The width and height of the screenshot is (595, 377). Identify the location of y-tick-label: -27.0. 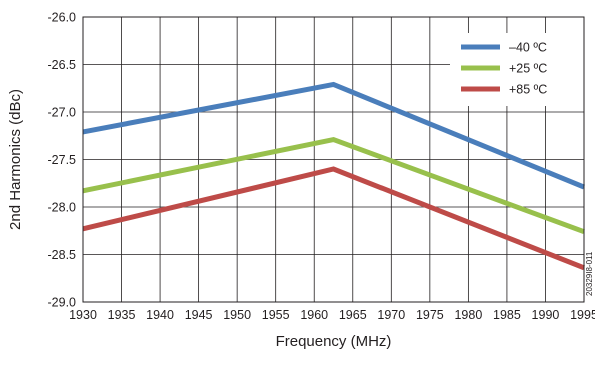
(62, 113).